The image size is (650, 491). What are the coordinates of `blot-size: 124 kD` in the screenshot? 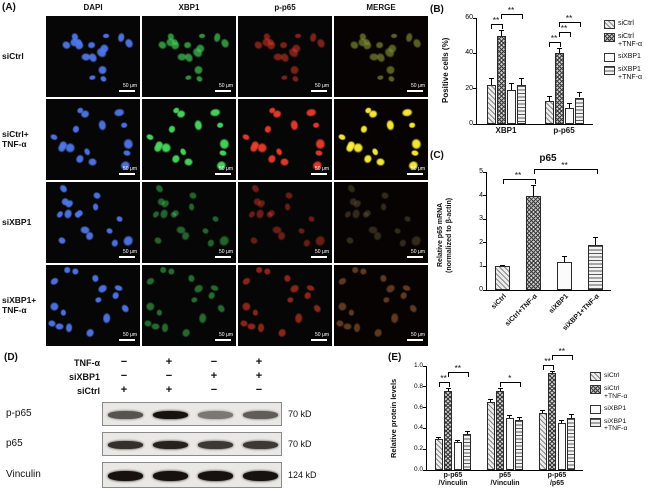 It's located at (302, 475).